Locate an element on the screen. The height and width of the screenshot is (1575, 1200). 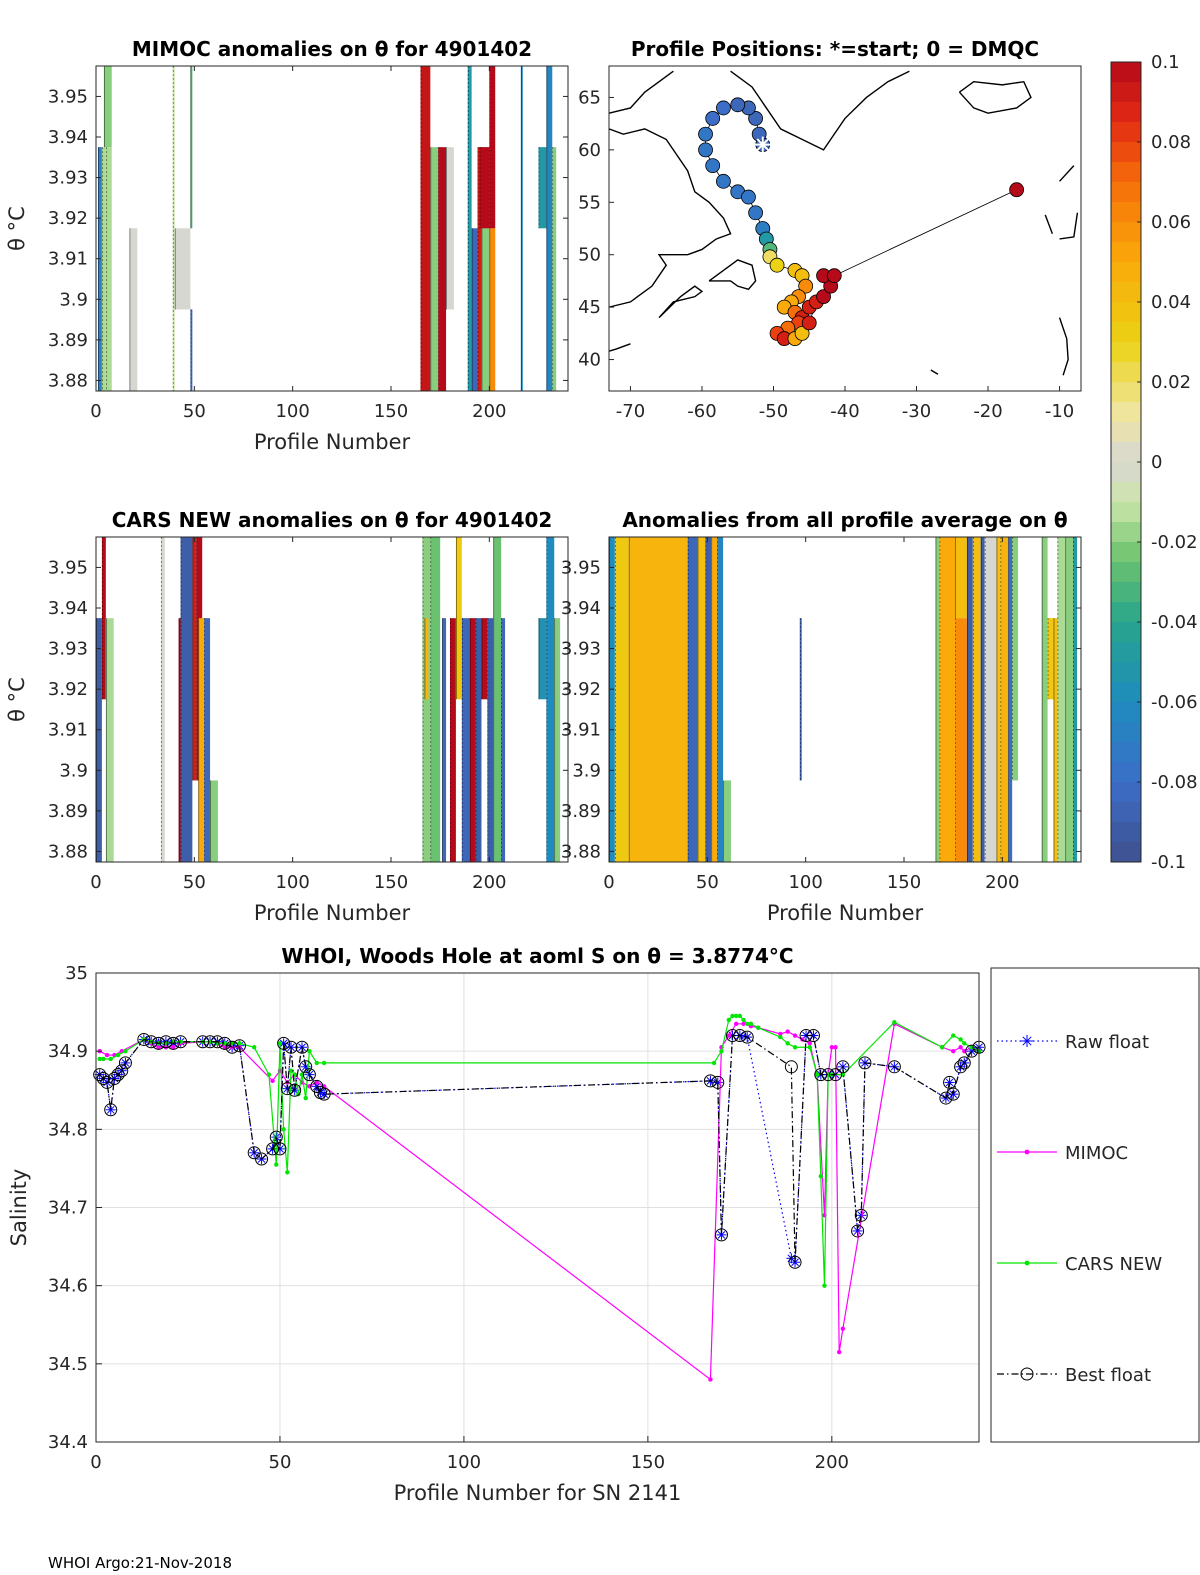
salinity-ytick-label: 35 is located at coordinates (76, 973).